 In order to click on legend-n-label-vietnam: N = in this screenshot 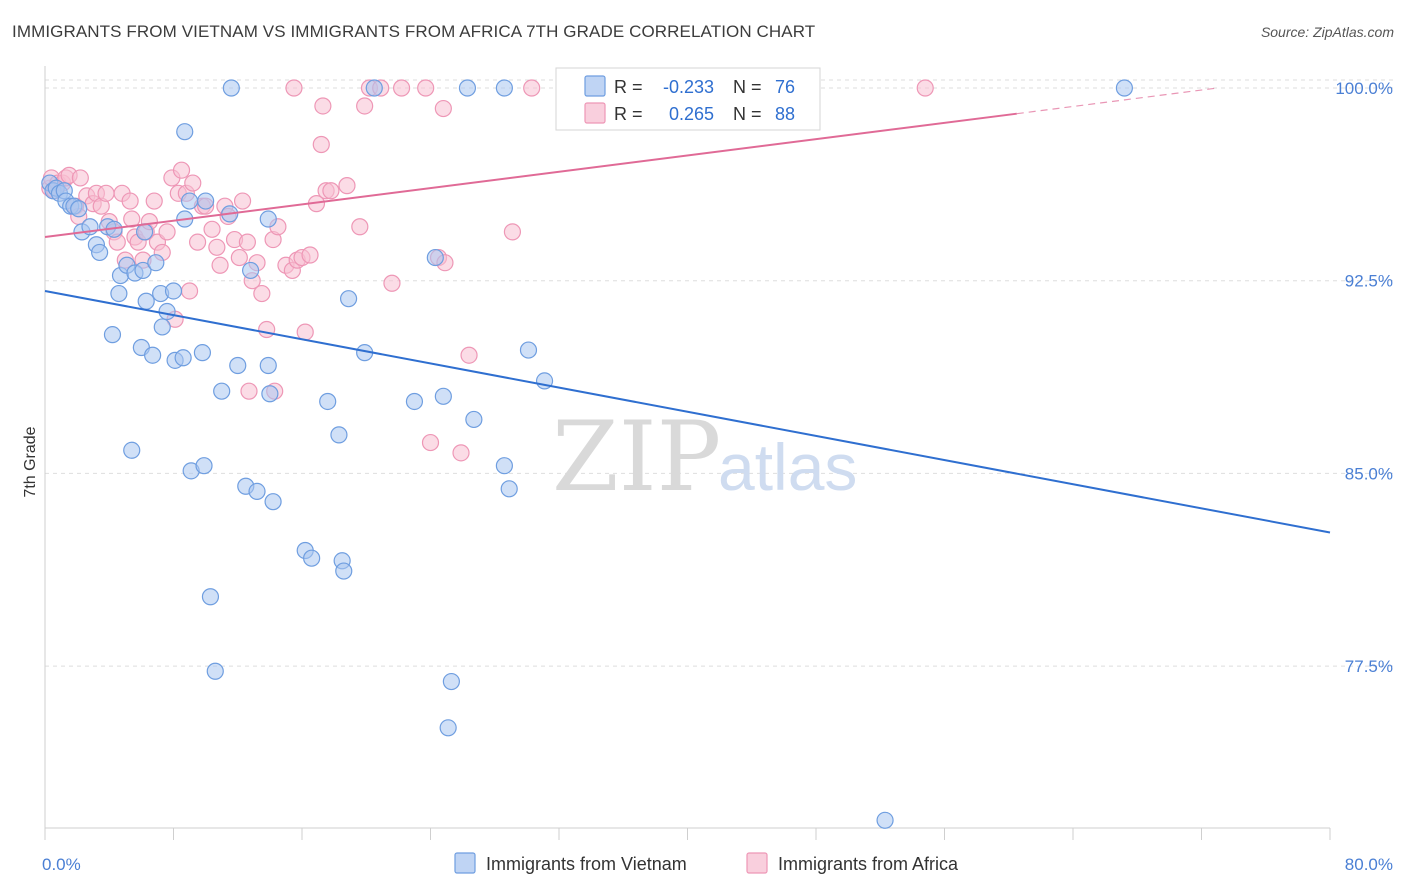, I will do `click(747, 87)`.